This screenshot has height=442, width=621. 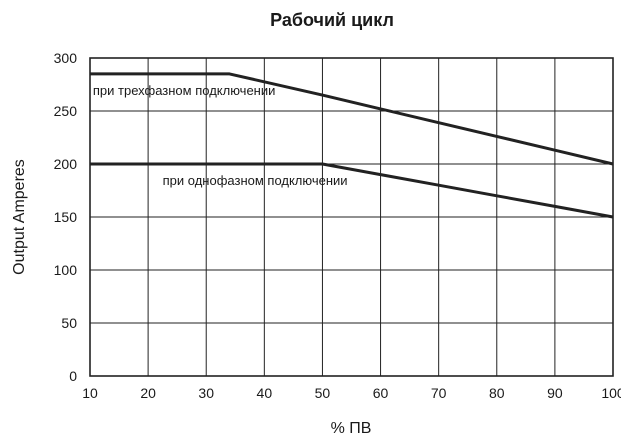 What do you see at coordinates (90, 393) in the screenshot?
I see `x-tick-label: 10` at bounding box center [90, 393].